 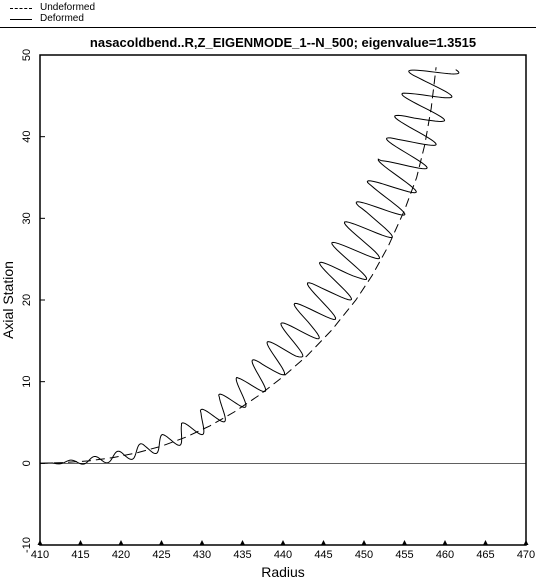 I want to click on y-tick-label: 10, so click(x=27, y=382).